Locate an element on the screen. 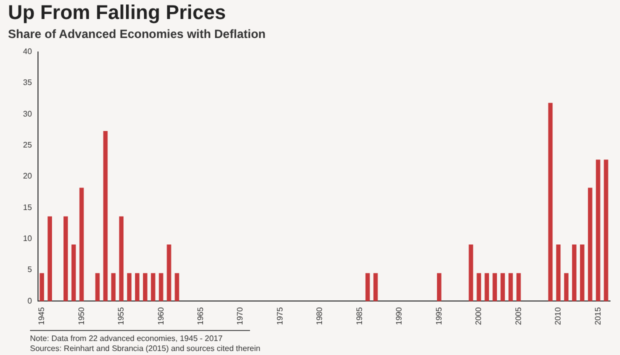 This screenshot has height=355, width=620. source-note: Sources: Reinhart and Sbrancia (2015) and sources cited therein is located at coordinates (145, 349).